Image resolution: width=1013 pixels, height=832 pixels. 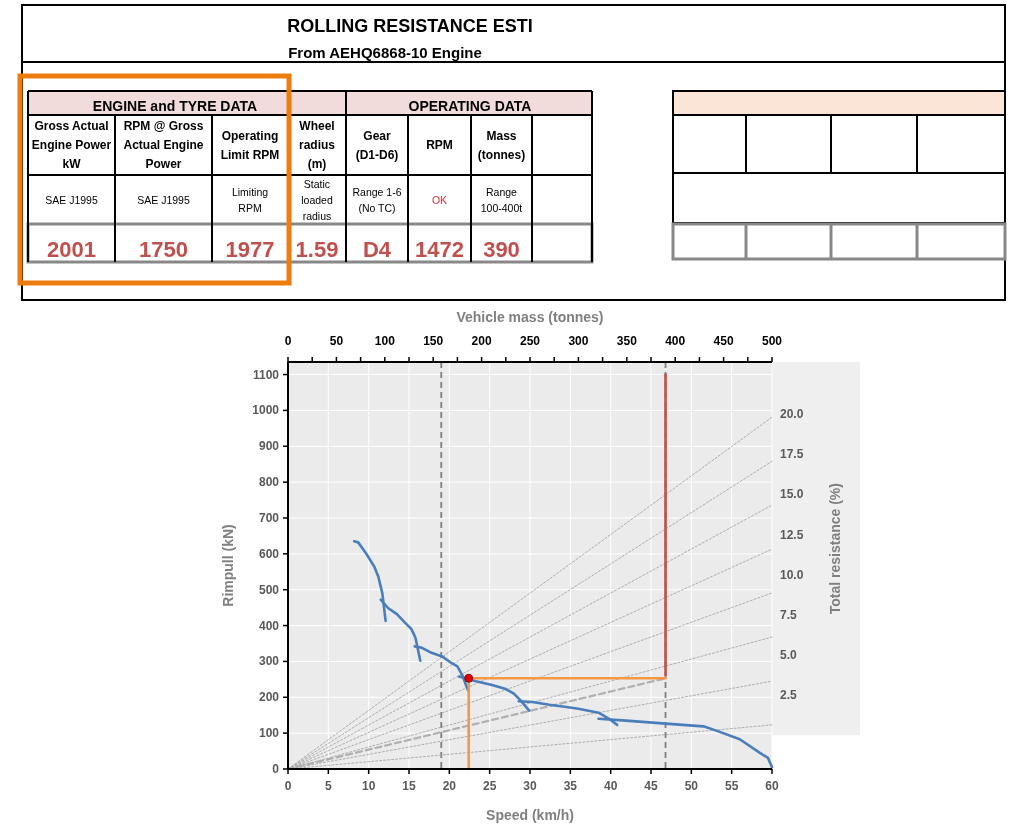 What do you see at coordinates (288, 786) in the screenshot?
I see `x-tick-label: 0` at bounding box center [288, 786].